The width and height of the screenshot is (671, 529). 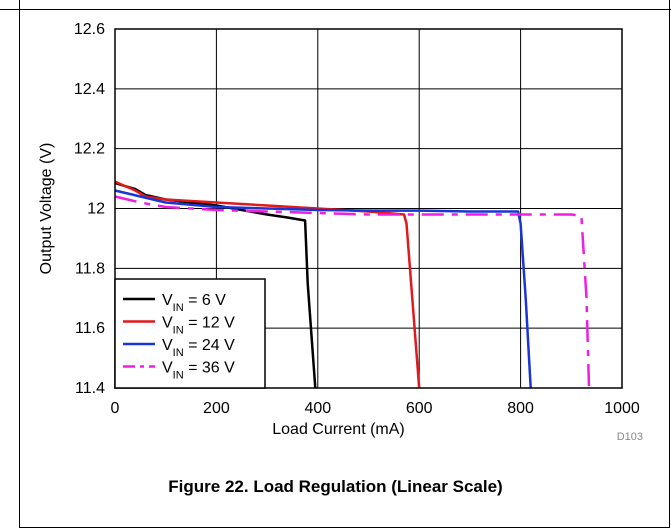 I want to click on legend-box, so click(x=190, y=333).